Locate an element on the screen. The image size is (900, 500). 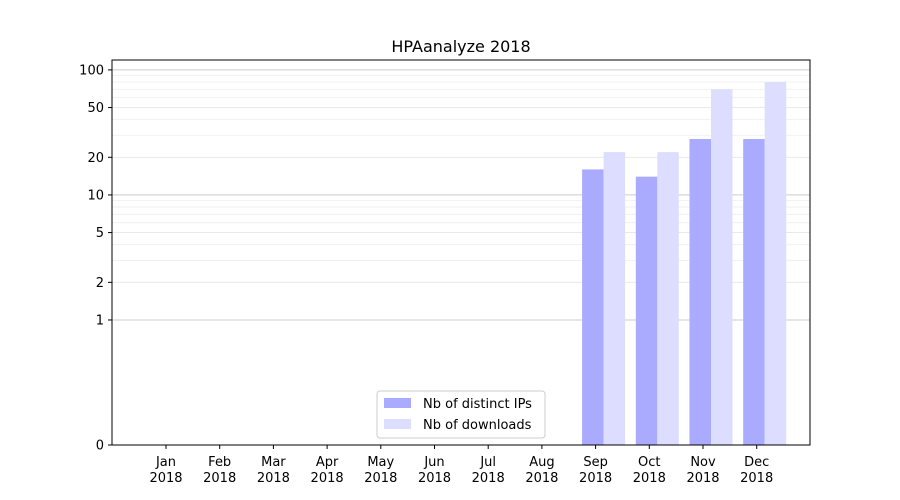
x-tick-label: Jan 2018 is located at coordinates (165, 470).